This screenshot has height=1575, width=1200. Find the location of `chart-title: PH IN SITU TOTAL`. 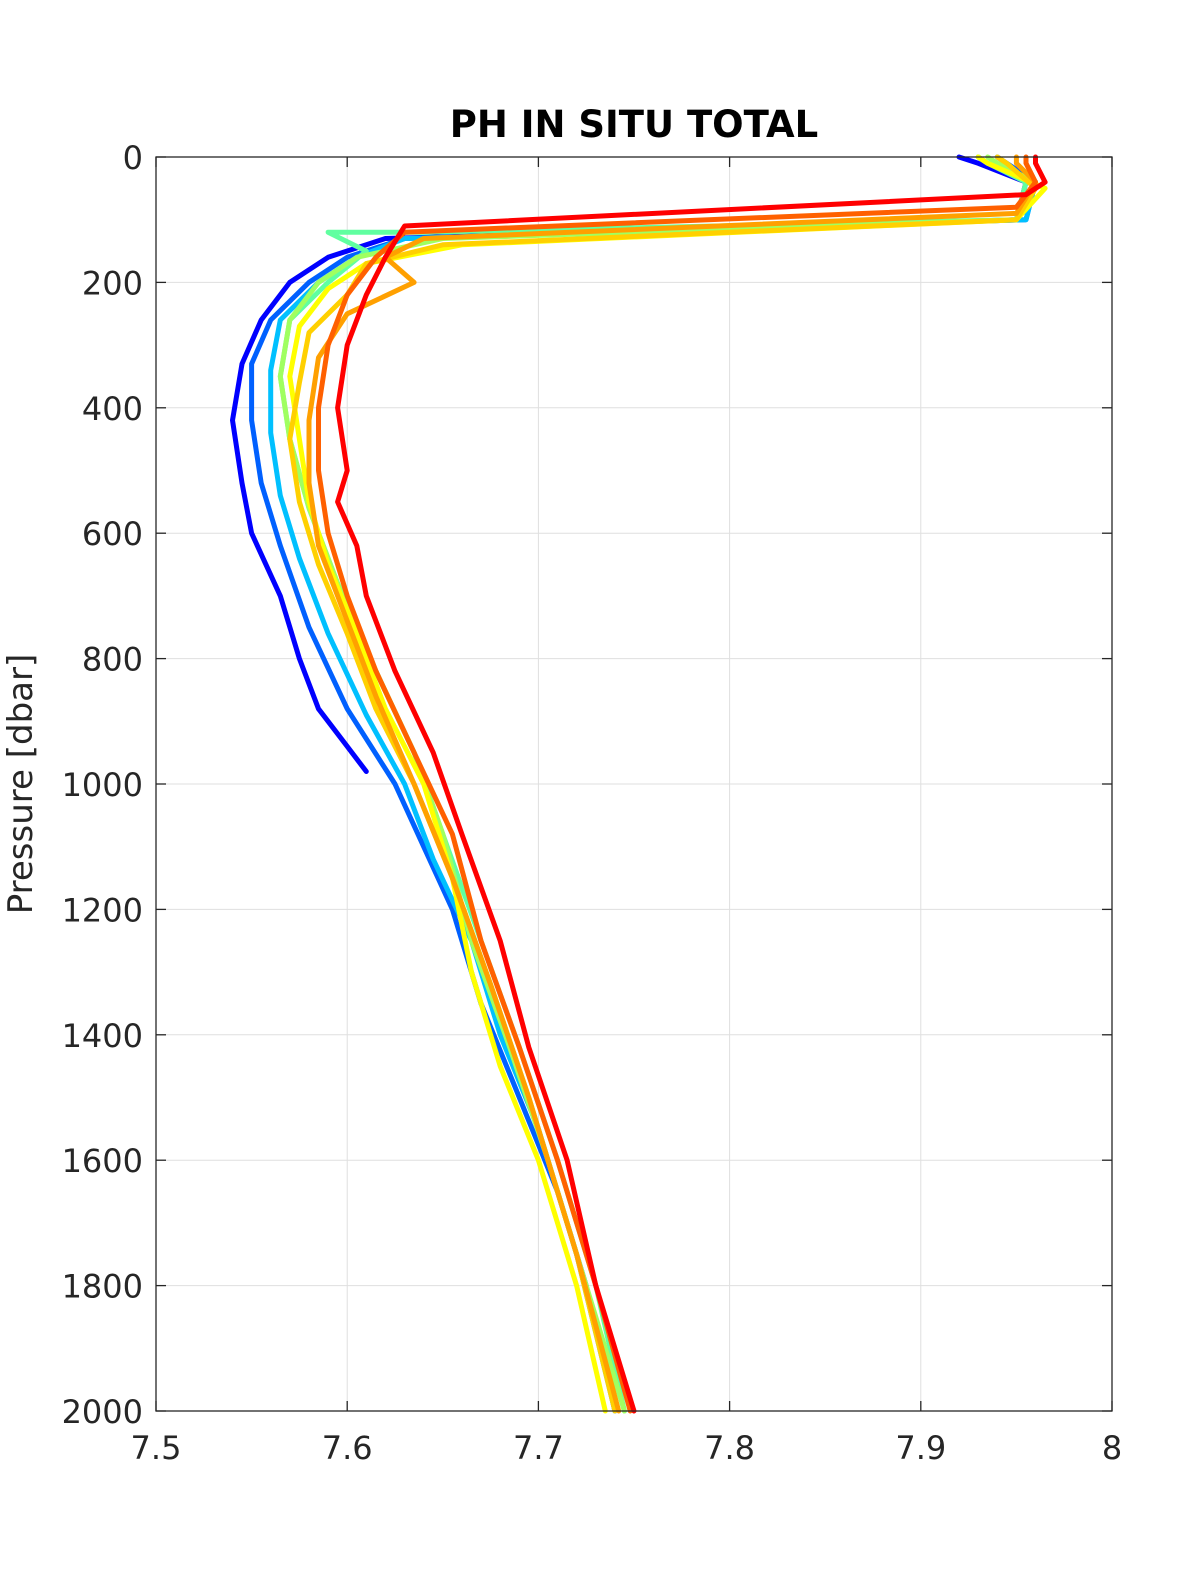

chart-title: PH IN SITU TOTAL is located at coordinates (634, 124).